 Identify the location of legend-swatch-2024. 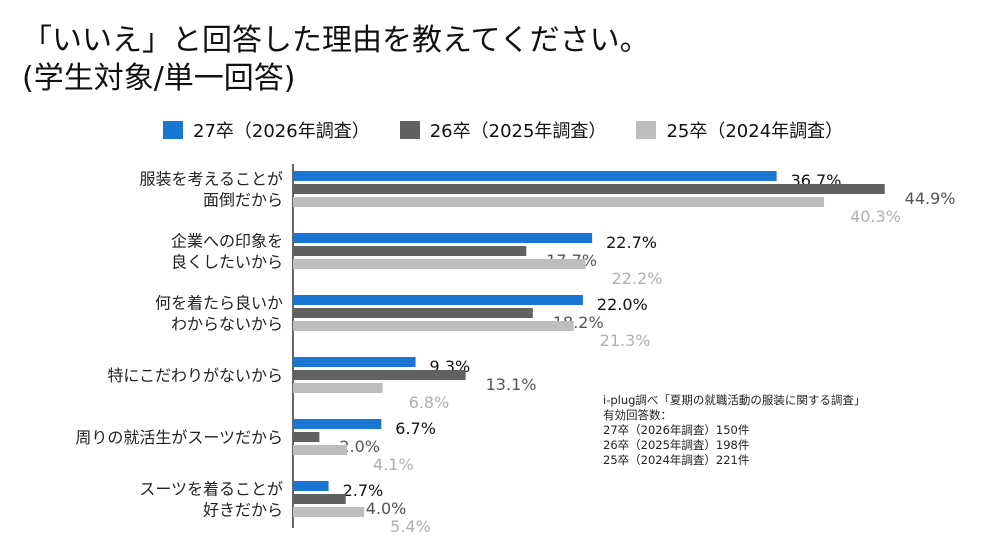
(646, 130).